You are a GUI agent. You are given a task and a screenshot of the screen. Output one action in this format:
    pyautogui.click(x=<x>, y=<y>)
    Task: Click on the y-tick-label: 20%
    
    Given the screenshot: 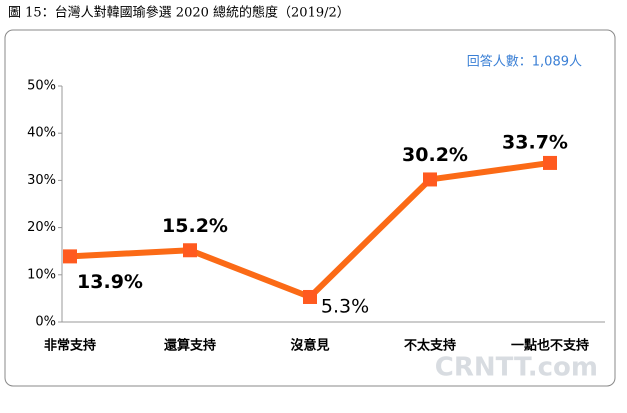 What is the action you would take?
    pyautogui.click(x=41, y=227)
    